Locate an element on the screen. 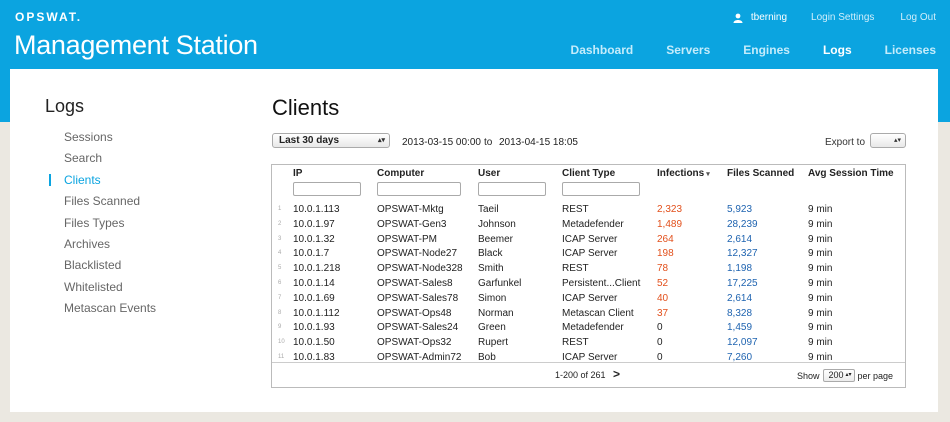 The width and height of the screenshot is (950, 422). files-scanned-cell: 5,923 is located at coordinates (740, 209).